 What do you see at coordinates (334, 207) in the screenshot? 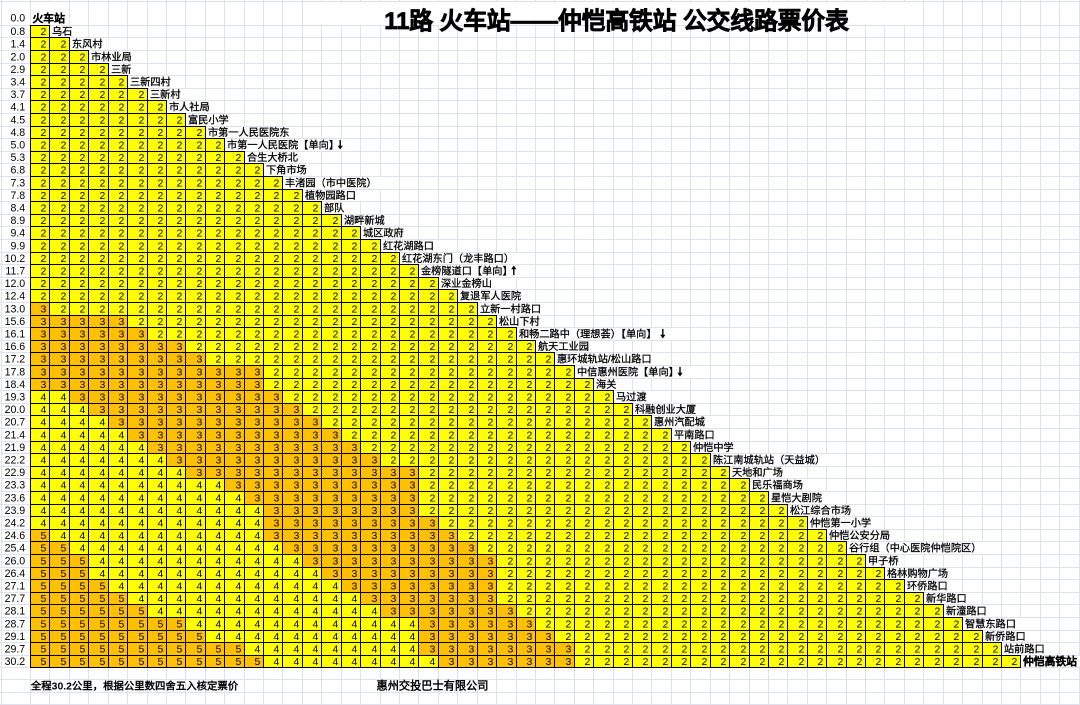
I see `svg-text: 部队` at bounding box center [334, 207].